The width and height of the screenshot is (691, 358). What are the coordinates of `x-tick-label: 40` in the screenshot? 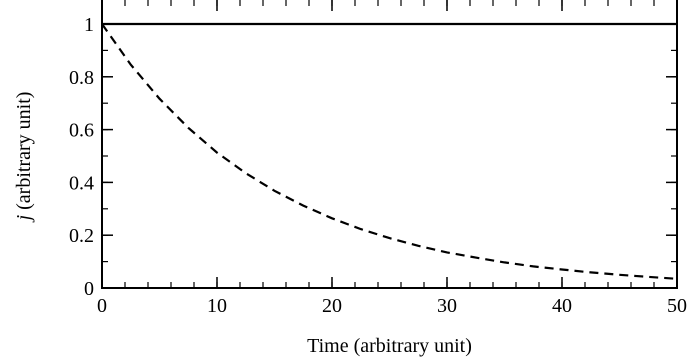 It's located at (562, 306).